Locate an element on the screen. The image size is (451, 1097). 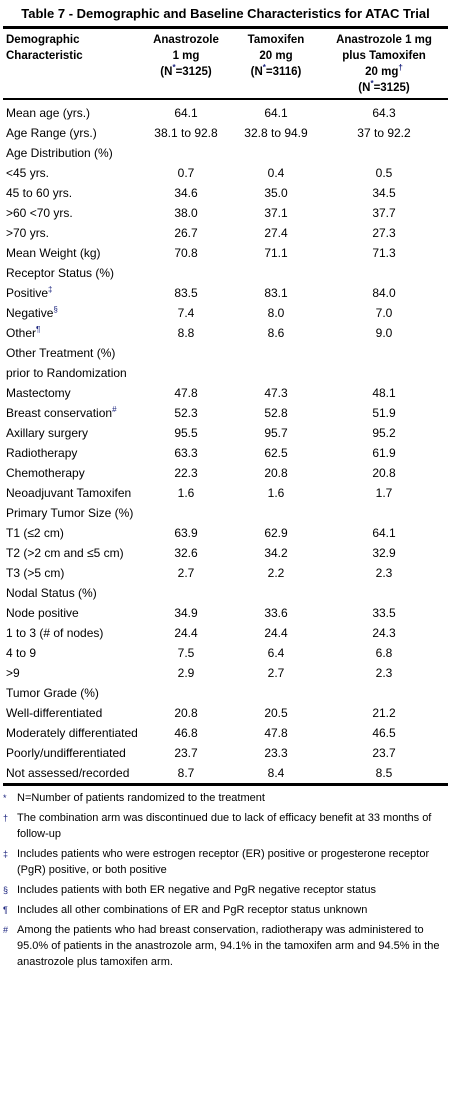
table-row: Mastectomy 47.8 47.3 48.1 is located at coordinates (225, 393).